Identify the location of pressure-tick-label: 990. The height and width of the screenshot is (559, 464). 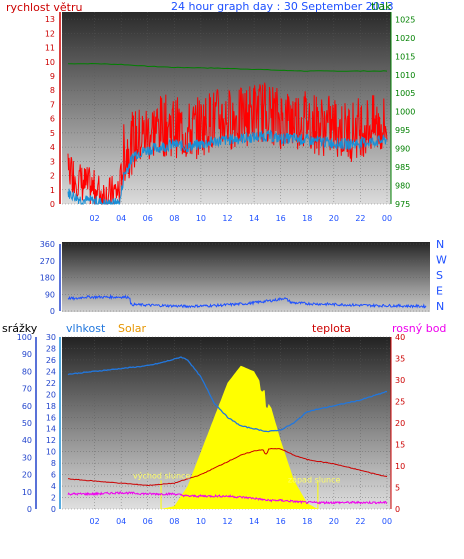
(402, 149).